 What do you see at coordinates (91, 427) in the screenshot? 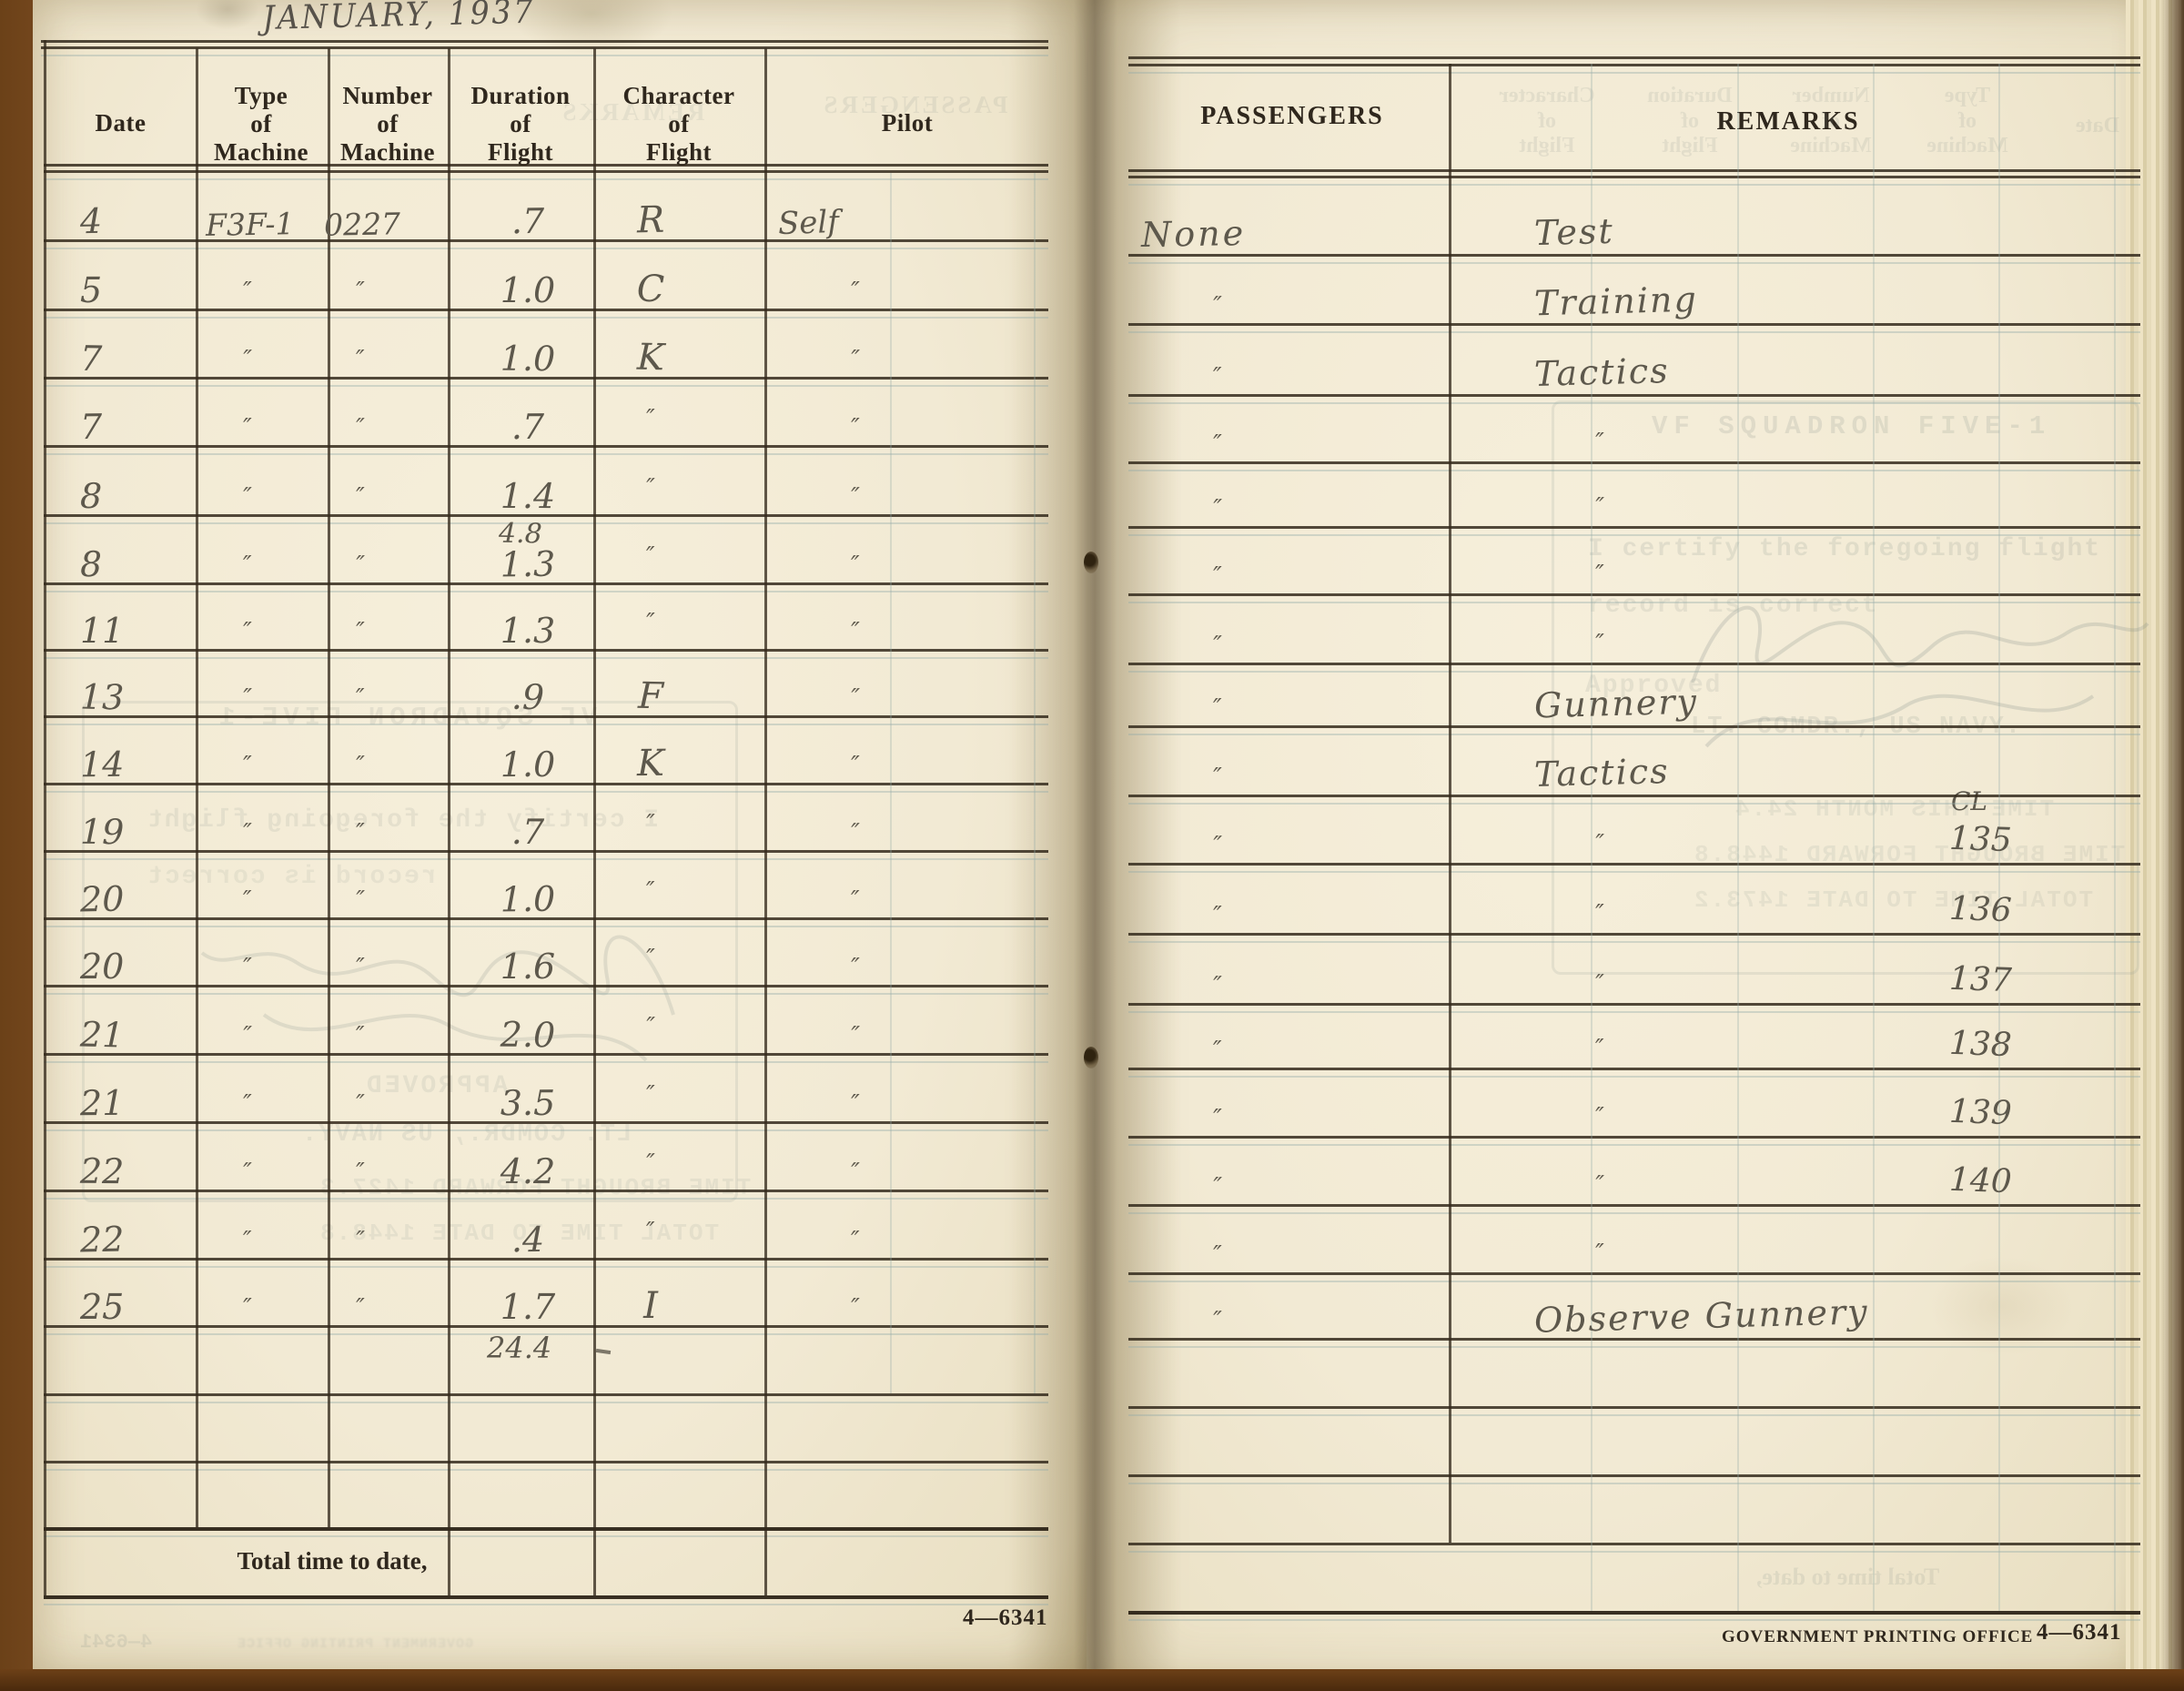
I see `cell-date: 7` at bounding box center [91, 427].